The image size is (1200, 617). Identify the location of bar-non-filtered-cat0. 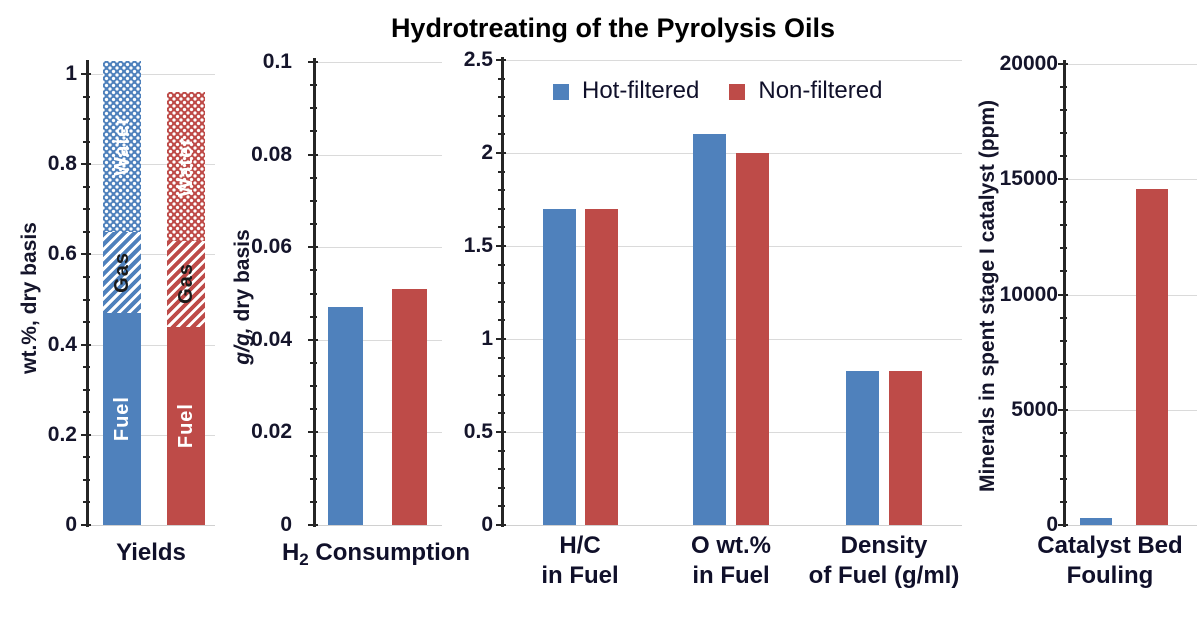
(601, 366).